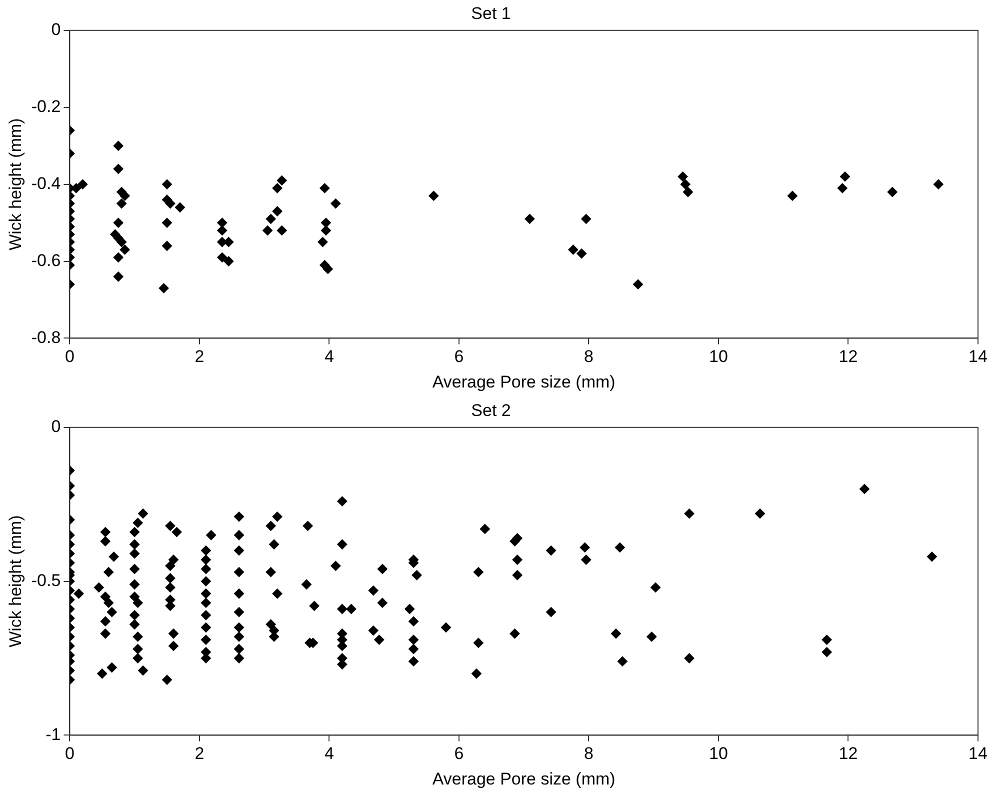 The height and width of the screenshot is (794, 992). Describe the element at coordinates (53, 734) in the screenshot. I see `y-tick-label: -1` at that location.